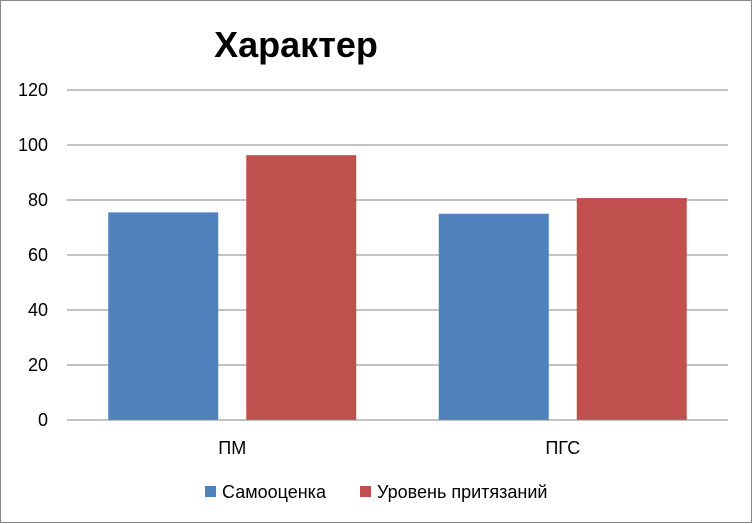  I want to click on y-tick-label: 120, so click(33, 90).